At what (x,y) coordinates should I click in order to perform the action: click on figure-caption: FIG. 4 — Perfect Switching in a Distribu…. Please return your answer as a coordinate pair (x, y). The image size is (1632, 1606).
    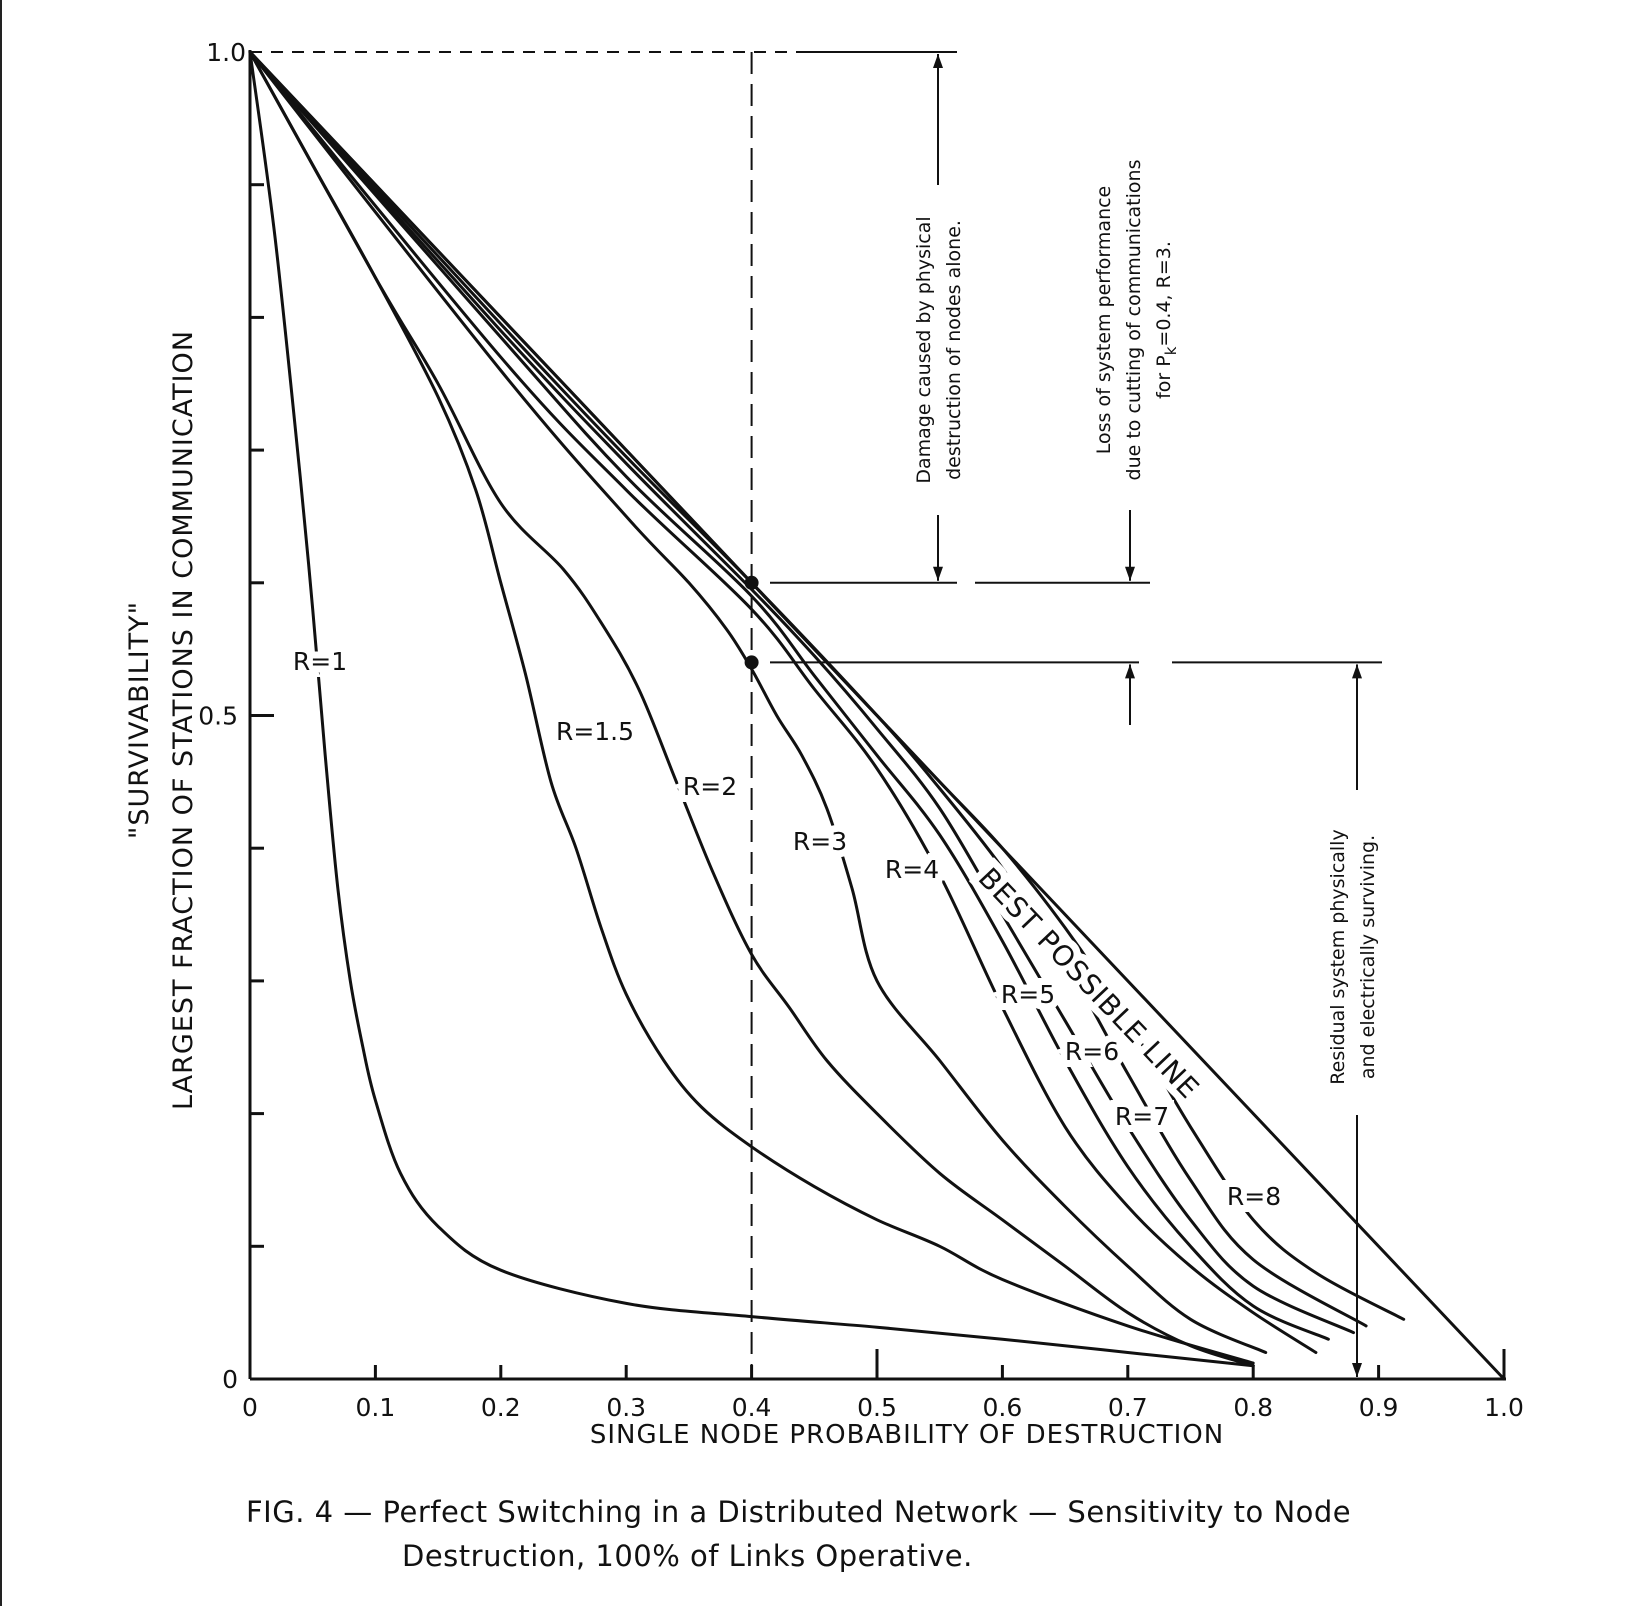
    Looking at the image, I should click on (846, 1534).